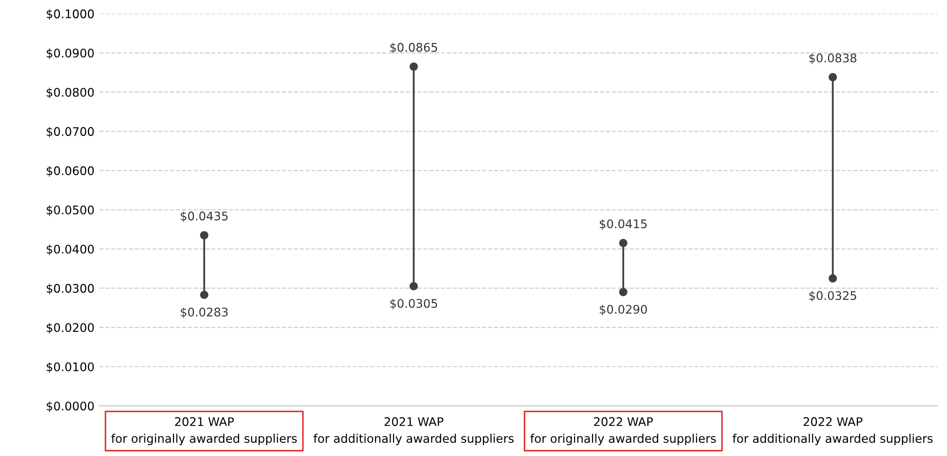  What do you see at coordinates (70, 210) in the screenshot?
I see `y-tick-label: $0.0500` at bounding box center [70, 210].